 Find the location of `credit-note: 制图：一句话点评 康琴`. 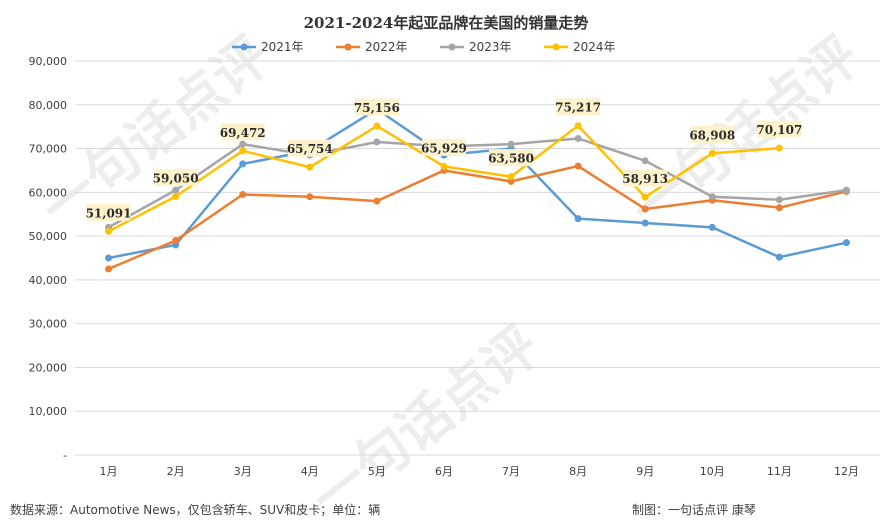

credit-note: 制图：一句话点评 康琴 is located at coordinates (694, 509).